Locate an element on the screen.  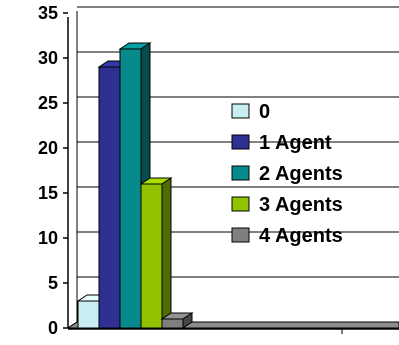
y-tick-label: 30 is located at coordinates (48, 58).